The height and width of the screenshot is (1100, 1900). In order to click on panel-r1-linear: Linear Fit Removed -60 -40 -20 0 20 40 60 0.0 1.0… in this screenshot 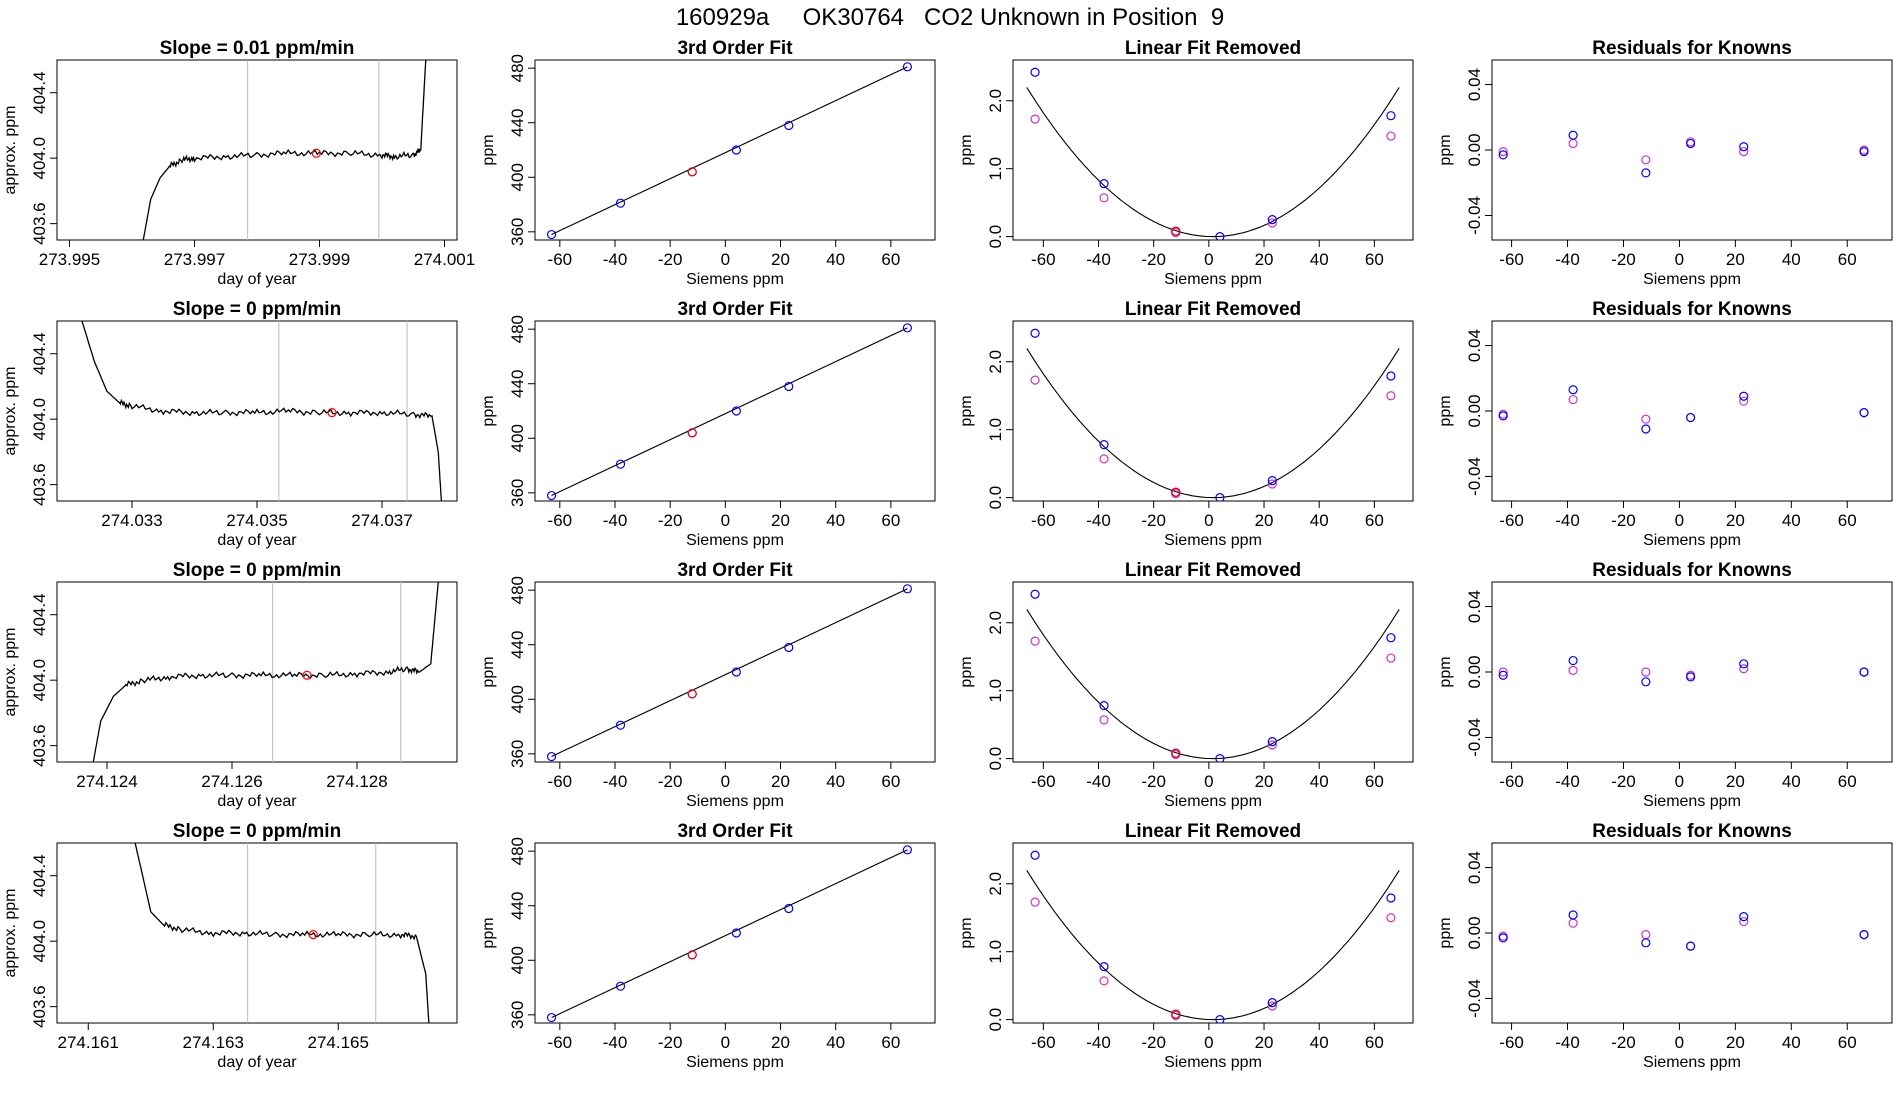, I will do `click(1186, 163)`.